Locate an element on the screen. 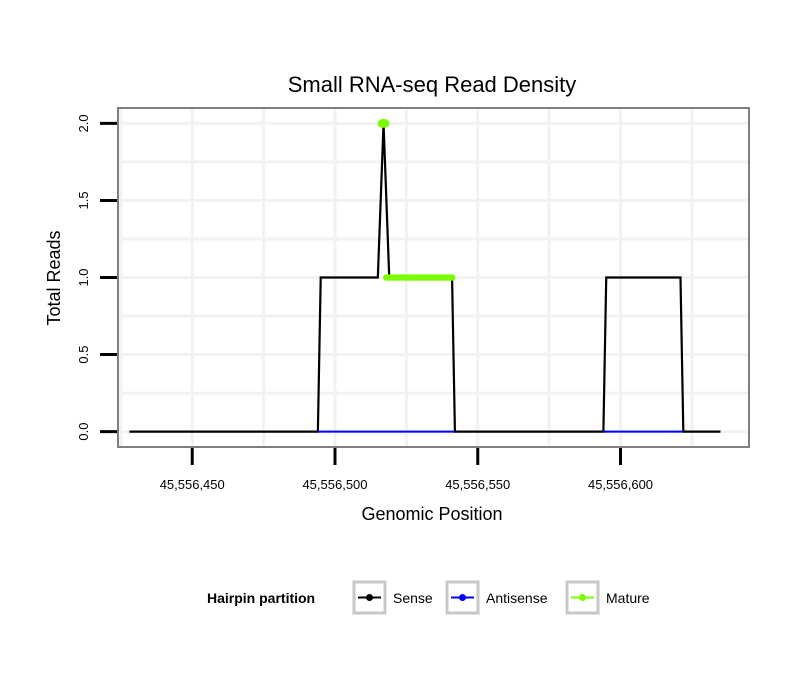  y-tick-label: 0.5 is located at coordinates (83, 355).